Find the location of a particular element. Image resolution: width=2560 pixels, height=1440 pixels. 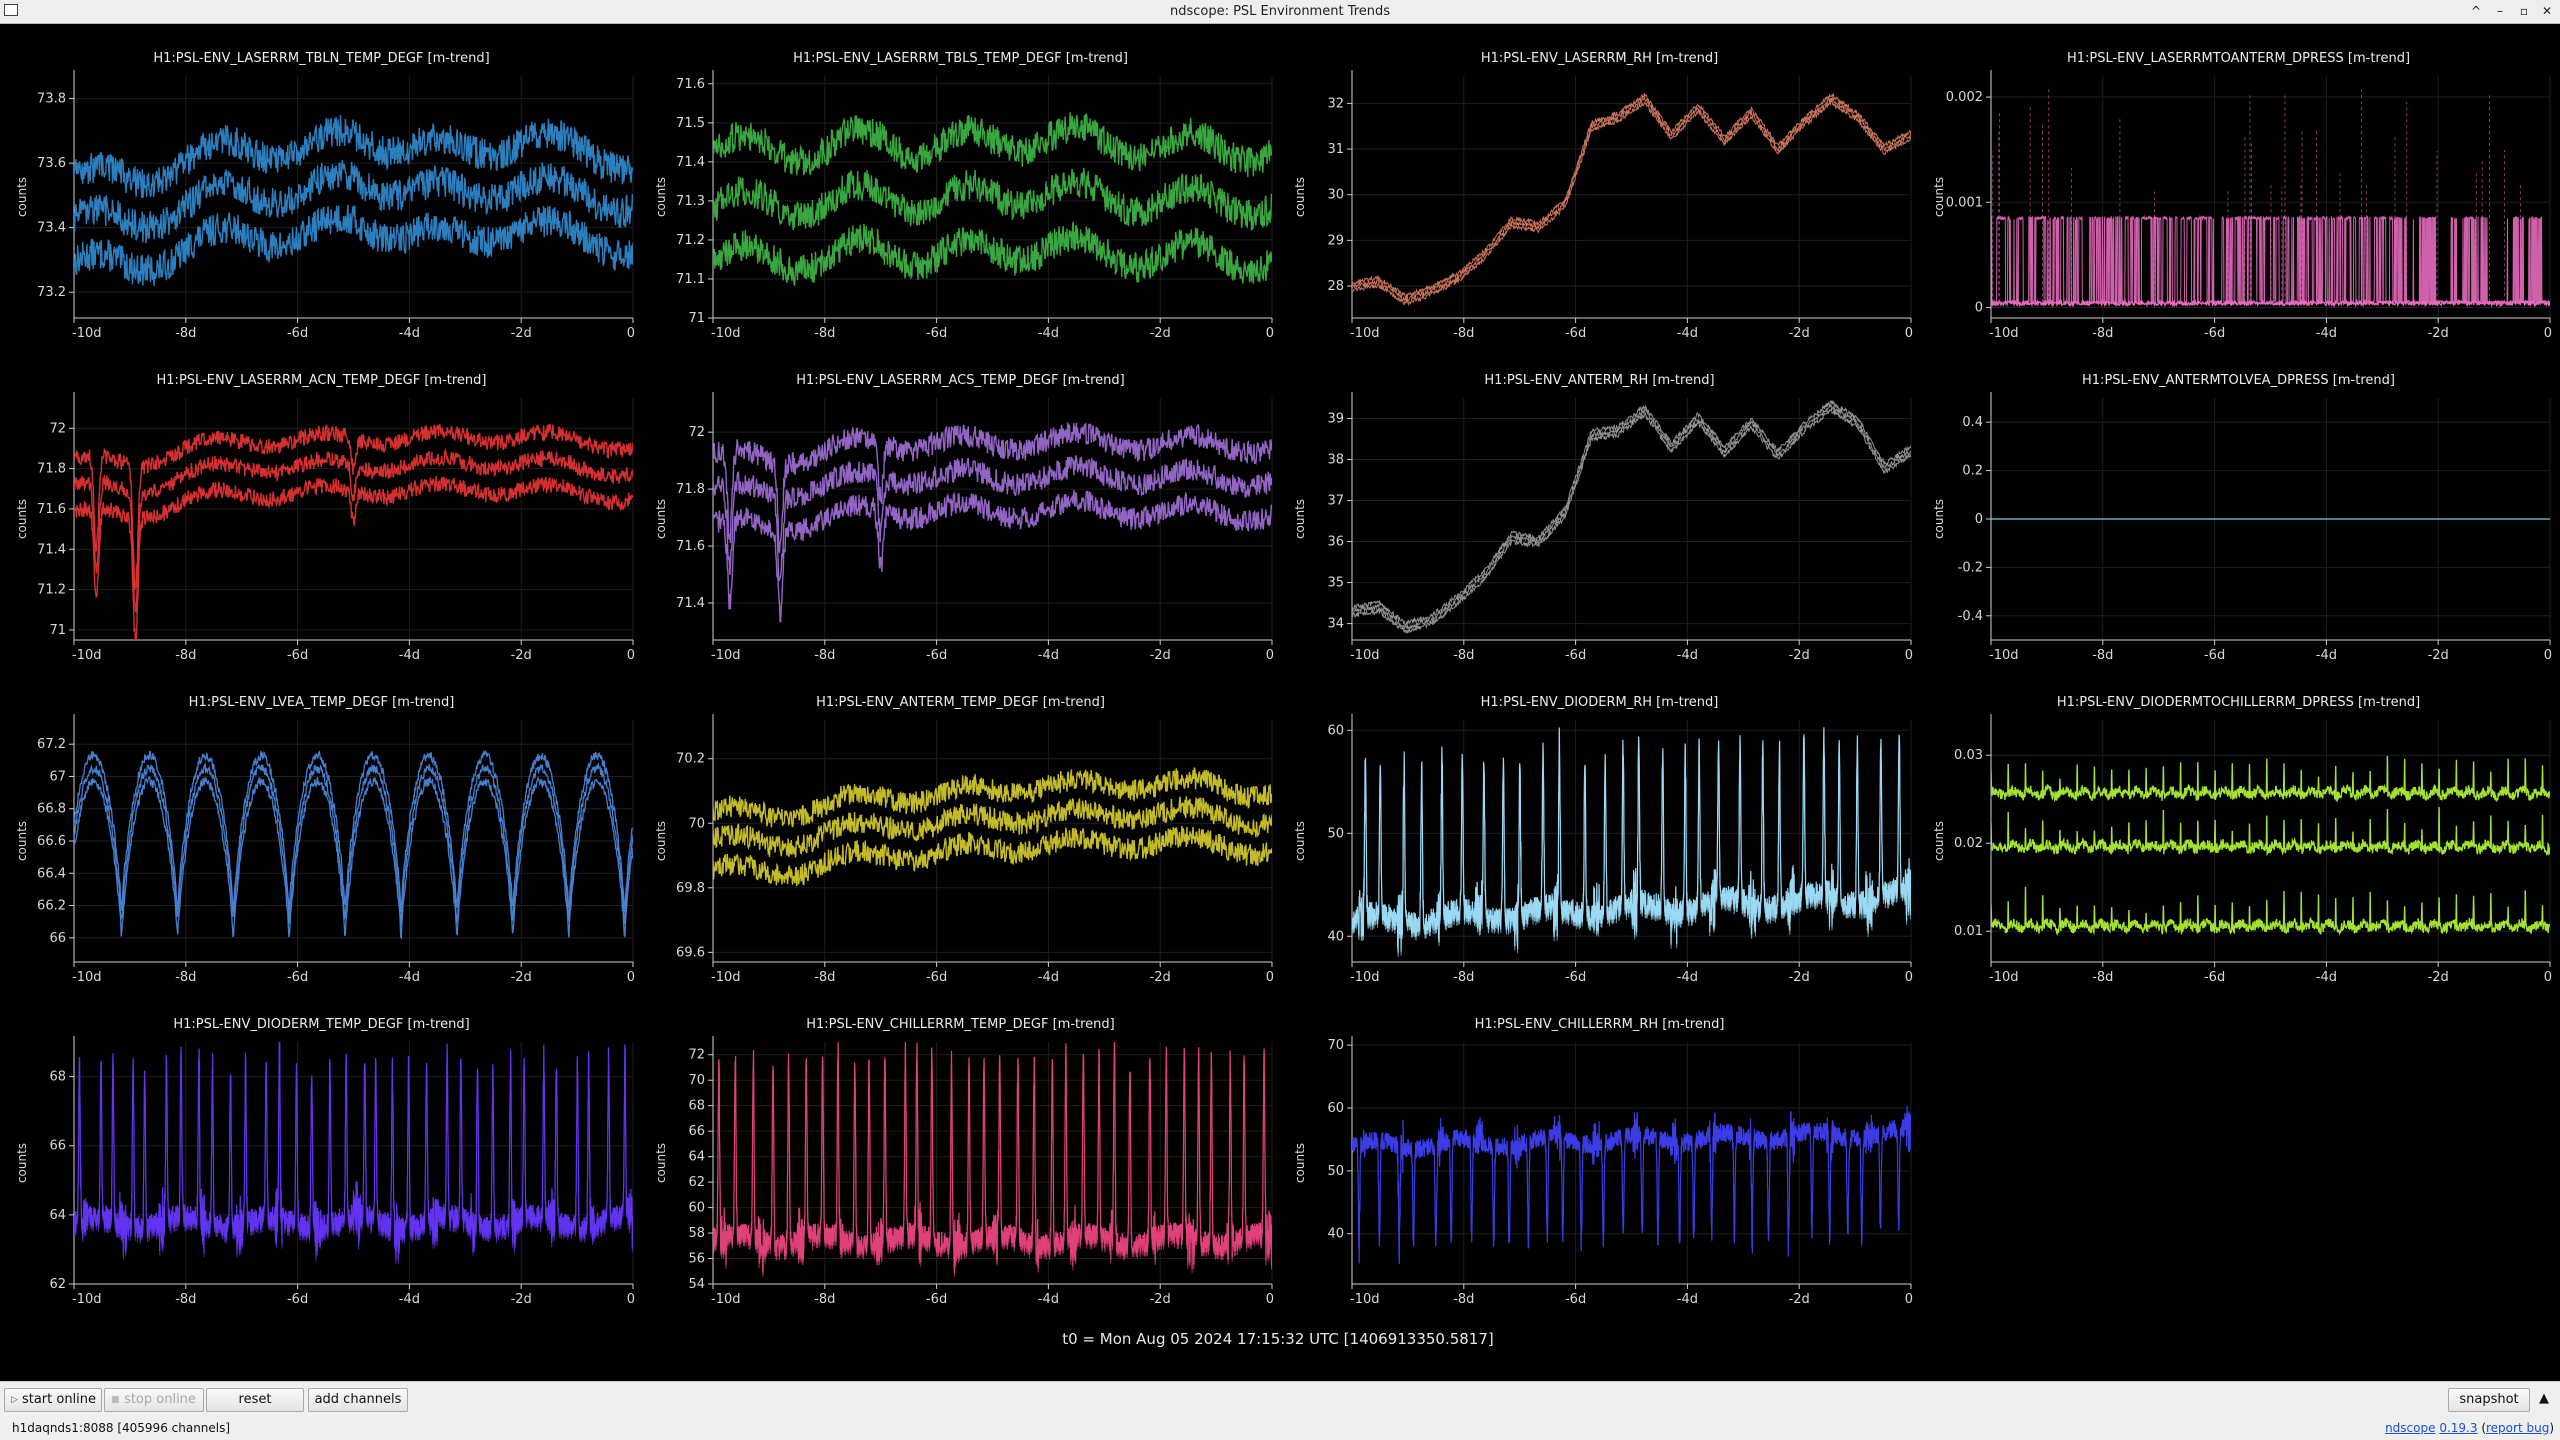

y-tick-label: 72 is located at coordinates (696, 1055).